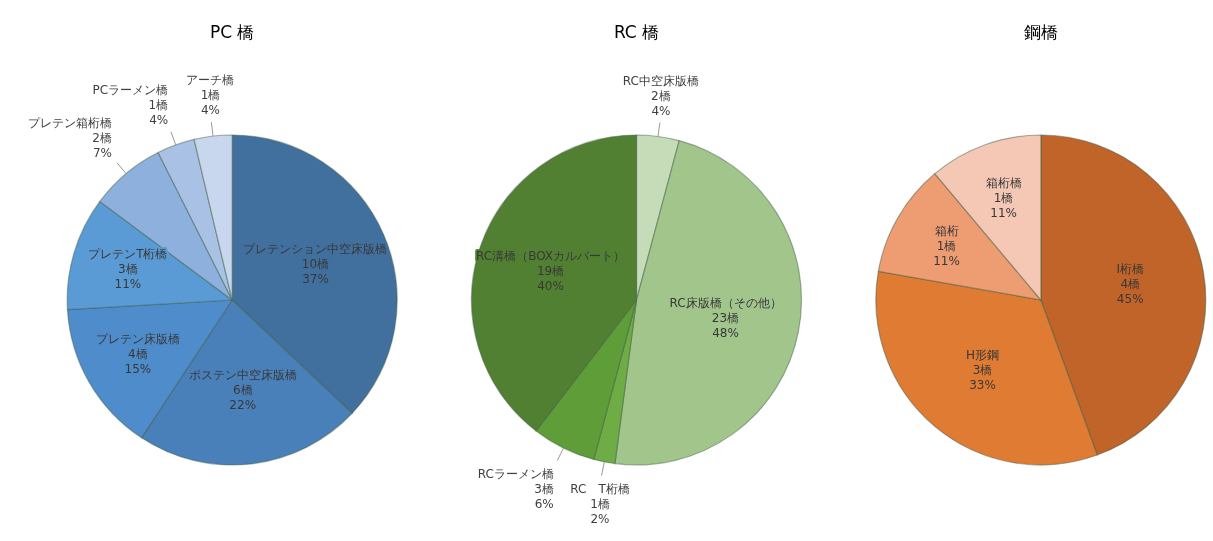 The width and height of the screenshot is (1213, 541). I want to click on data-label: 19橋 40%, so click(550, 278).